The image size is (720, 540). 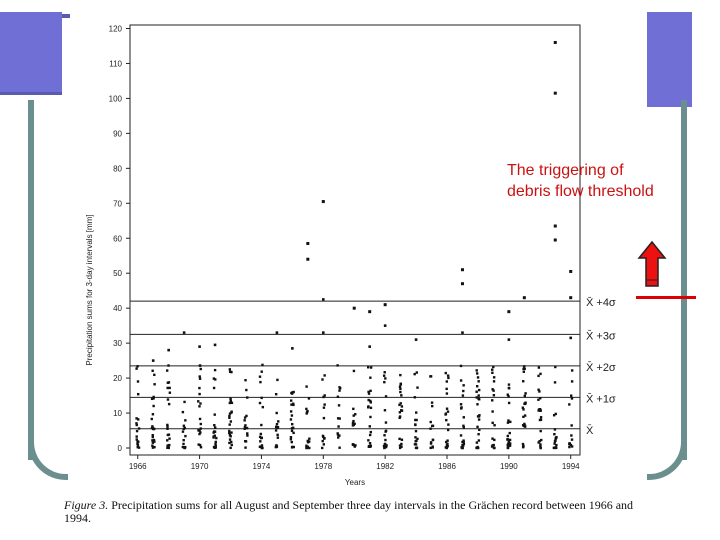 What do you see at coordinates (509, 466) in the screenshot?
I see `x-tick-label: 1990` at bounding box center [509, 466].